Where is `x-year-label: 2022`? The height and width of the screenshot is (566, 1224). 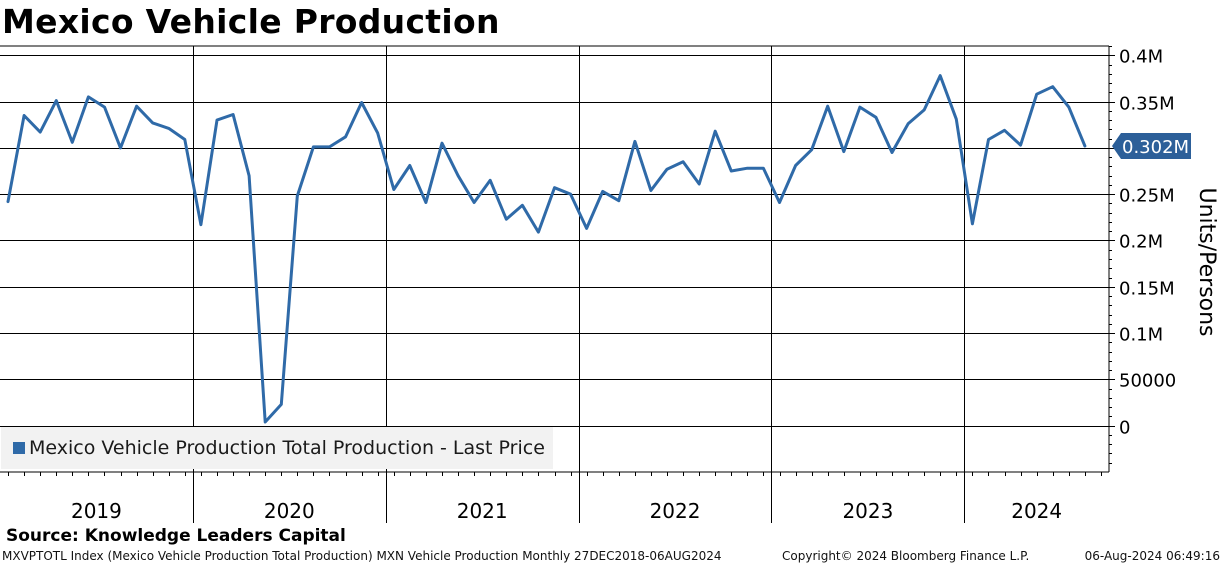
x-year-label: 2022 is located at coordinates (675, 511).